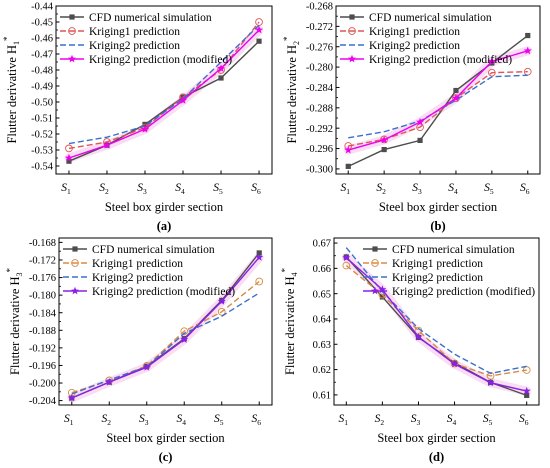 This screenshot has width=550, height=468. Describe the element at coordinates (437, 278) in the screenshot. I see `legend-label: Kriging2 prediction` at that location.